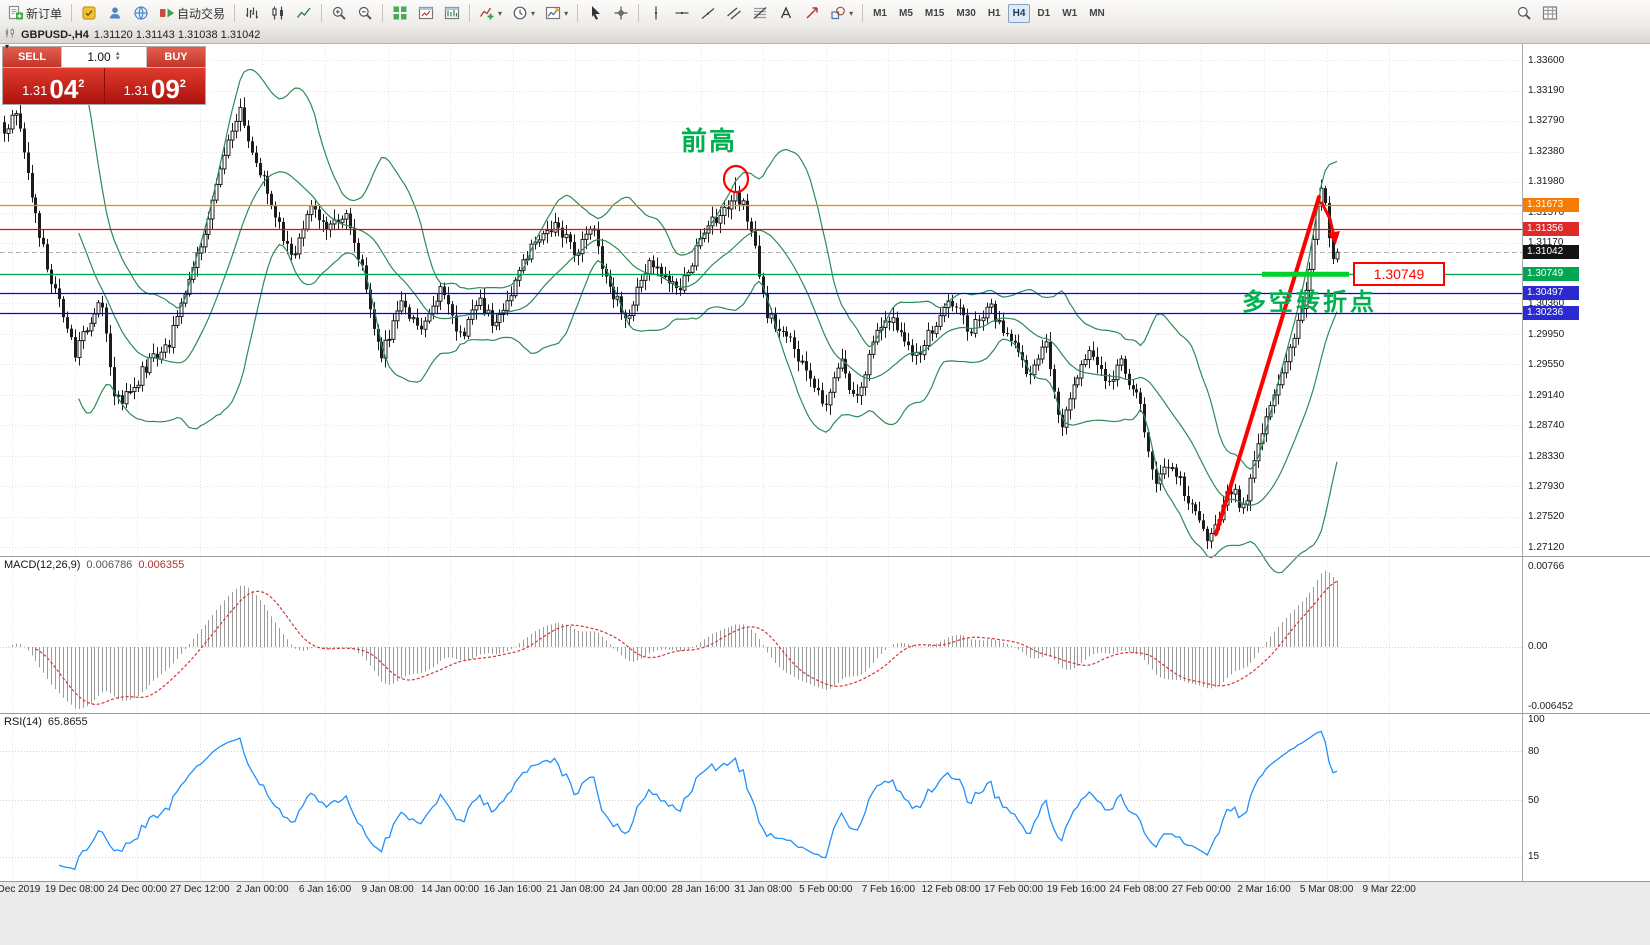 The width and height of the screenshot is (1650, 945). I want to click on chartwin2-icon, so click(452, 13).